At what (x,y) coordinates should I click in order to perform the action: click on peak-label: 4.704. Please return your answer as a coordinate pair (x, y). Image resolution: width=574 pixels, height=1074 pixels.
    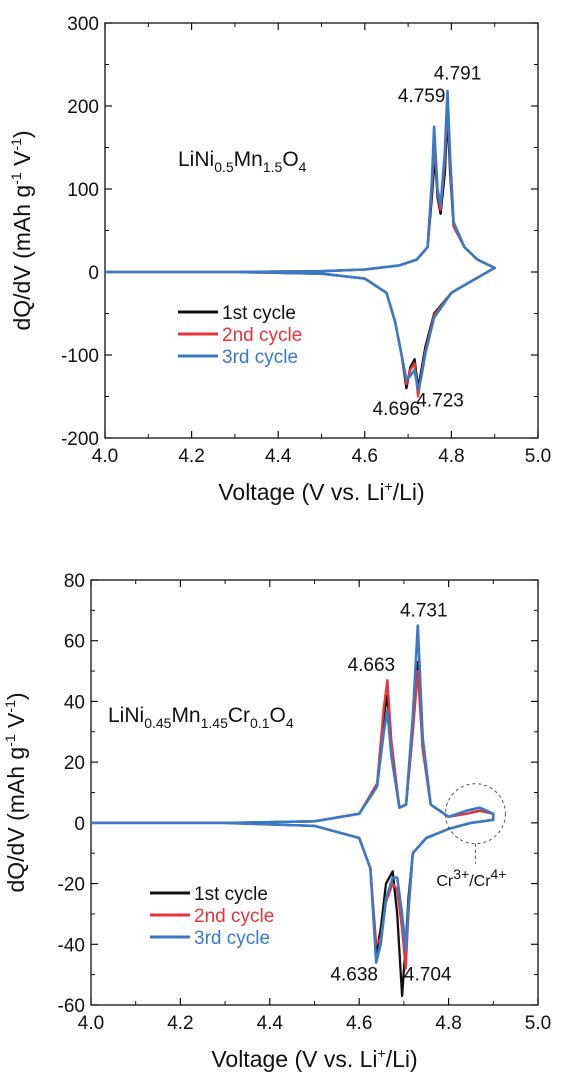
    Looking at the image, I should click on (428, 975).